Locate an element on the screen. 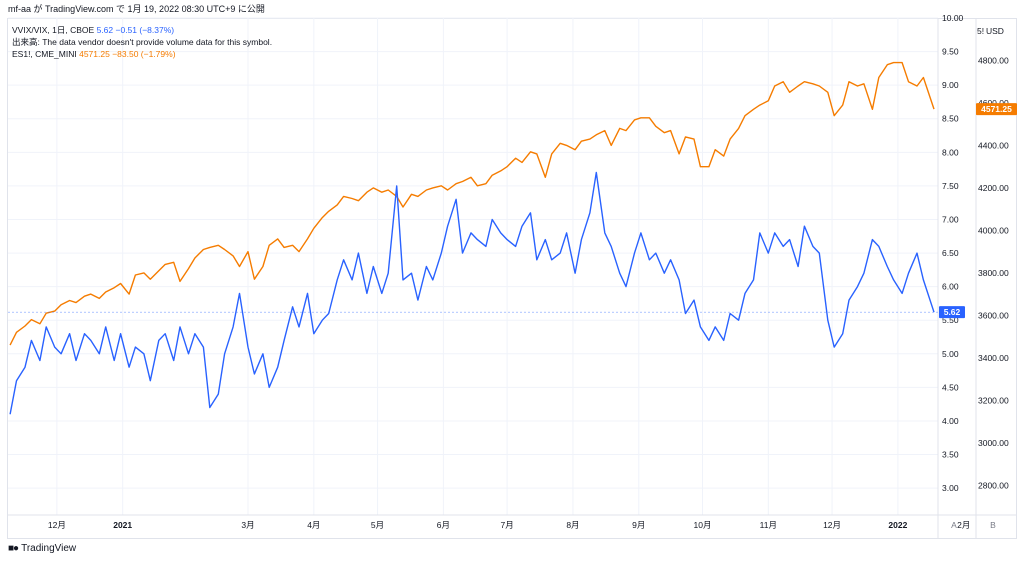 This screenshot has width=1024, height=561. vvix-tick-label: 3.00 is located at coordinates (950, 488).